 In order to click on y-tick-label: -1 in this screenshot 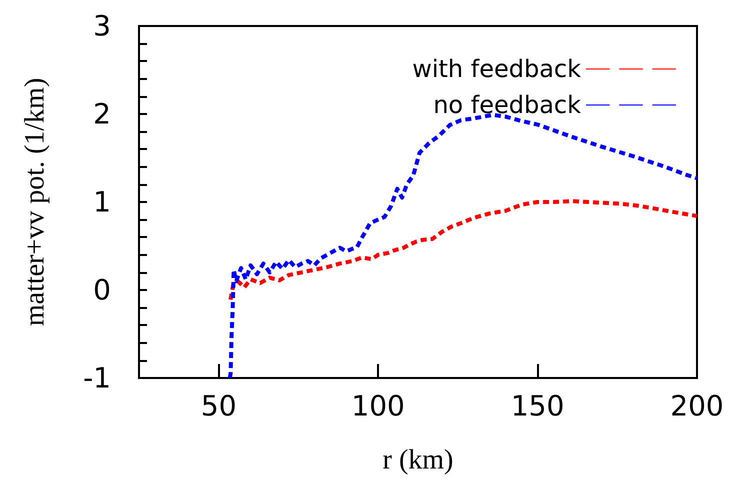, I will do `click(97, 378)`.